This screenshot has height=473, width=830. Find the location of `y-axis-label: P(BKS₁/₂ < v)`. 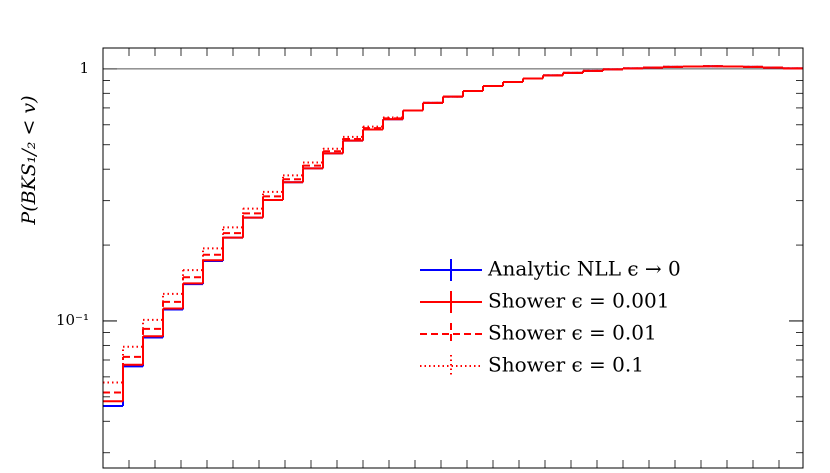

y-axis-label: P(BKS₁/₂ < v) is located at coordinates (29, 160).